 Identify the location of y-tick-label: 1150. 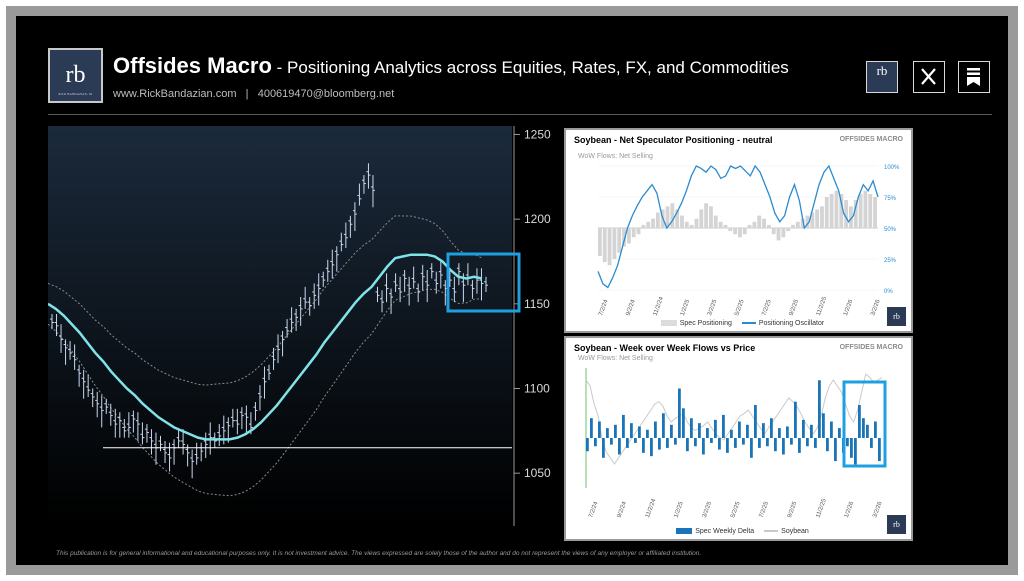
(537, 304).